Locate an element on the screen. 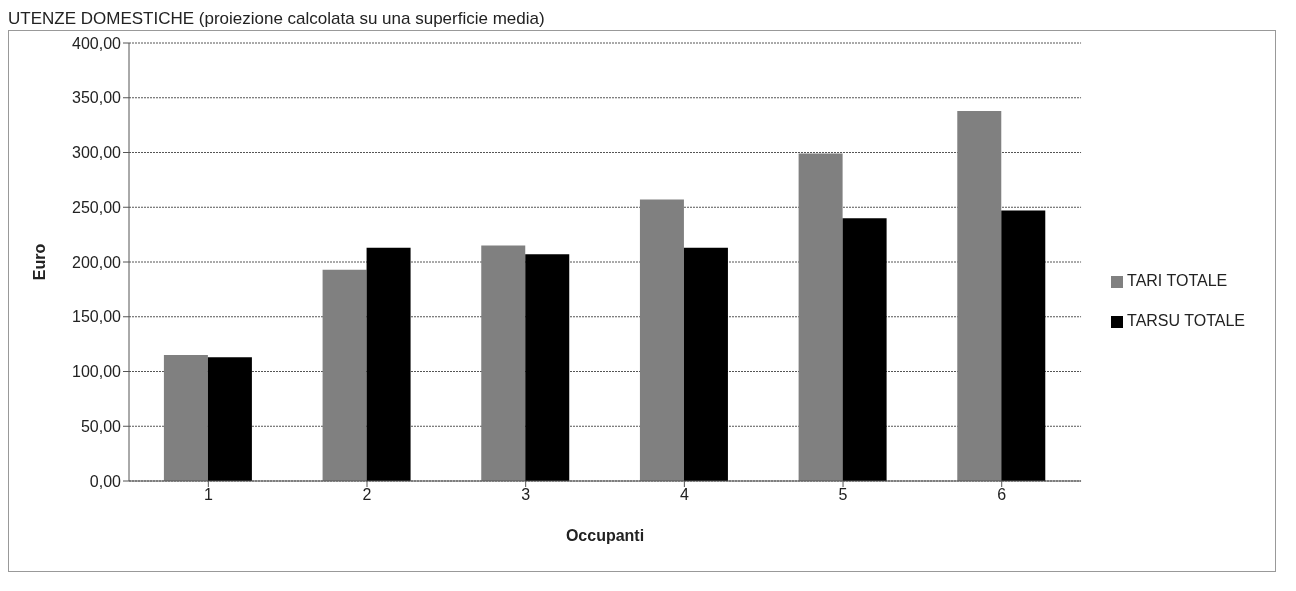  x-tick-label: 3 is located at coordinates (526, 495).